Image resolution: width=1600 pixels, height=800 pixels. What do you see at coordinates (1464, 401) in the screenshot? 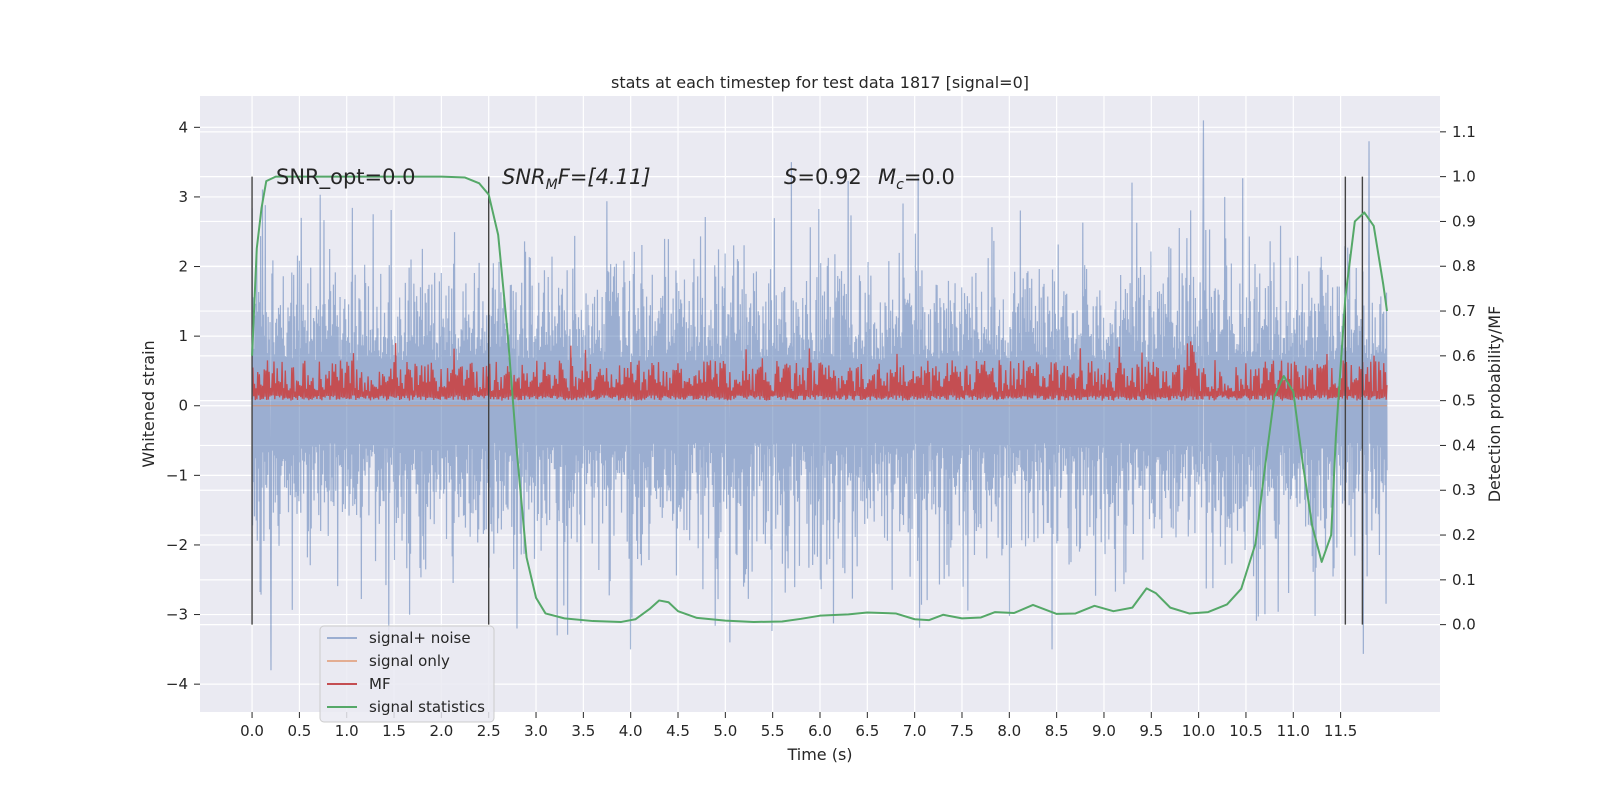
I see `y-tick-label-right: 0.5` at bounding box center [1464, 401].